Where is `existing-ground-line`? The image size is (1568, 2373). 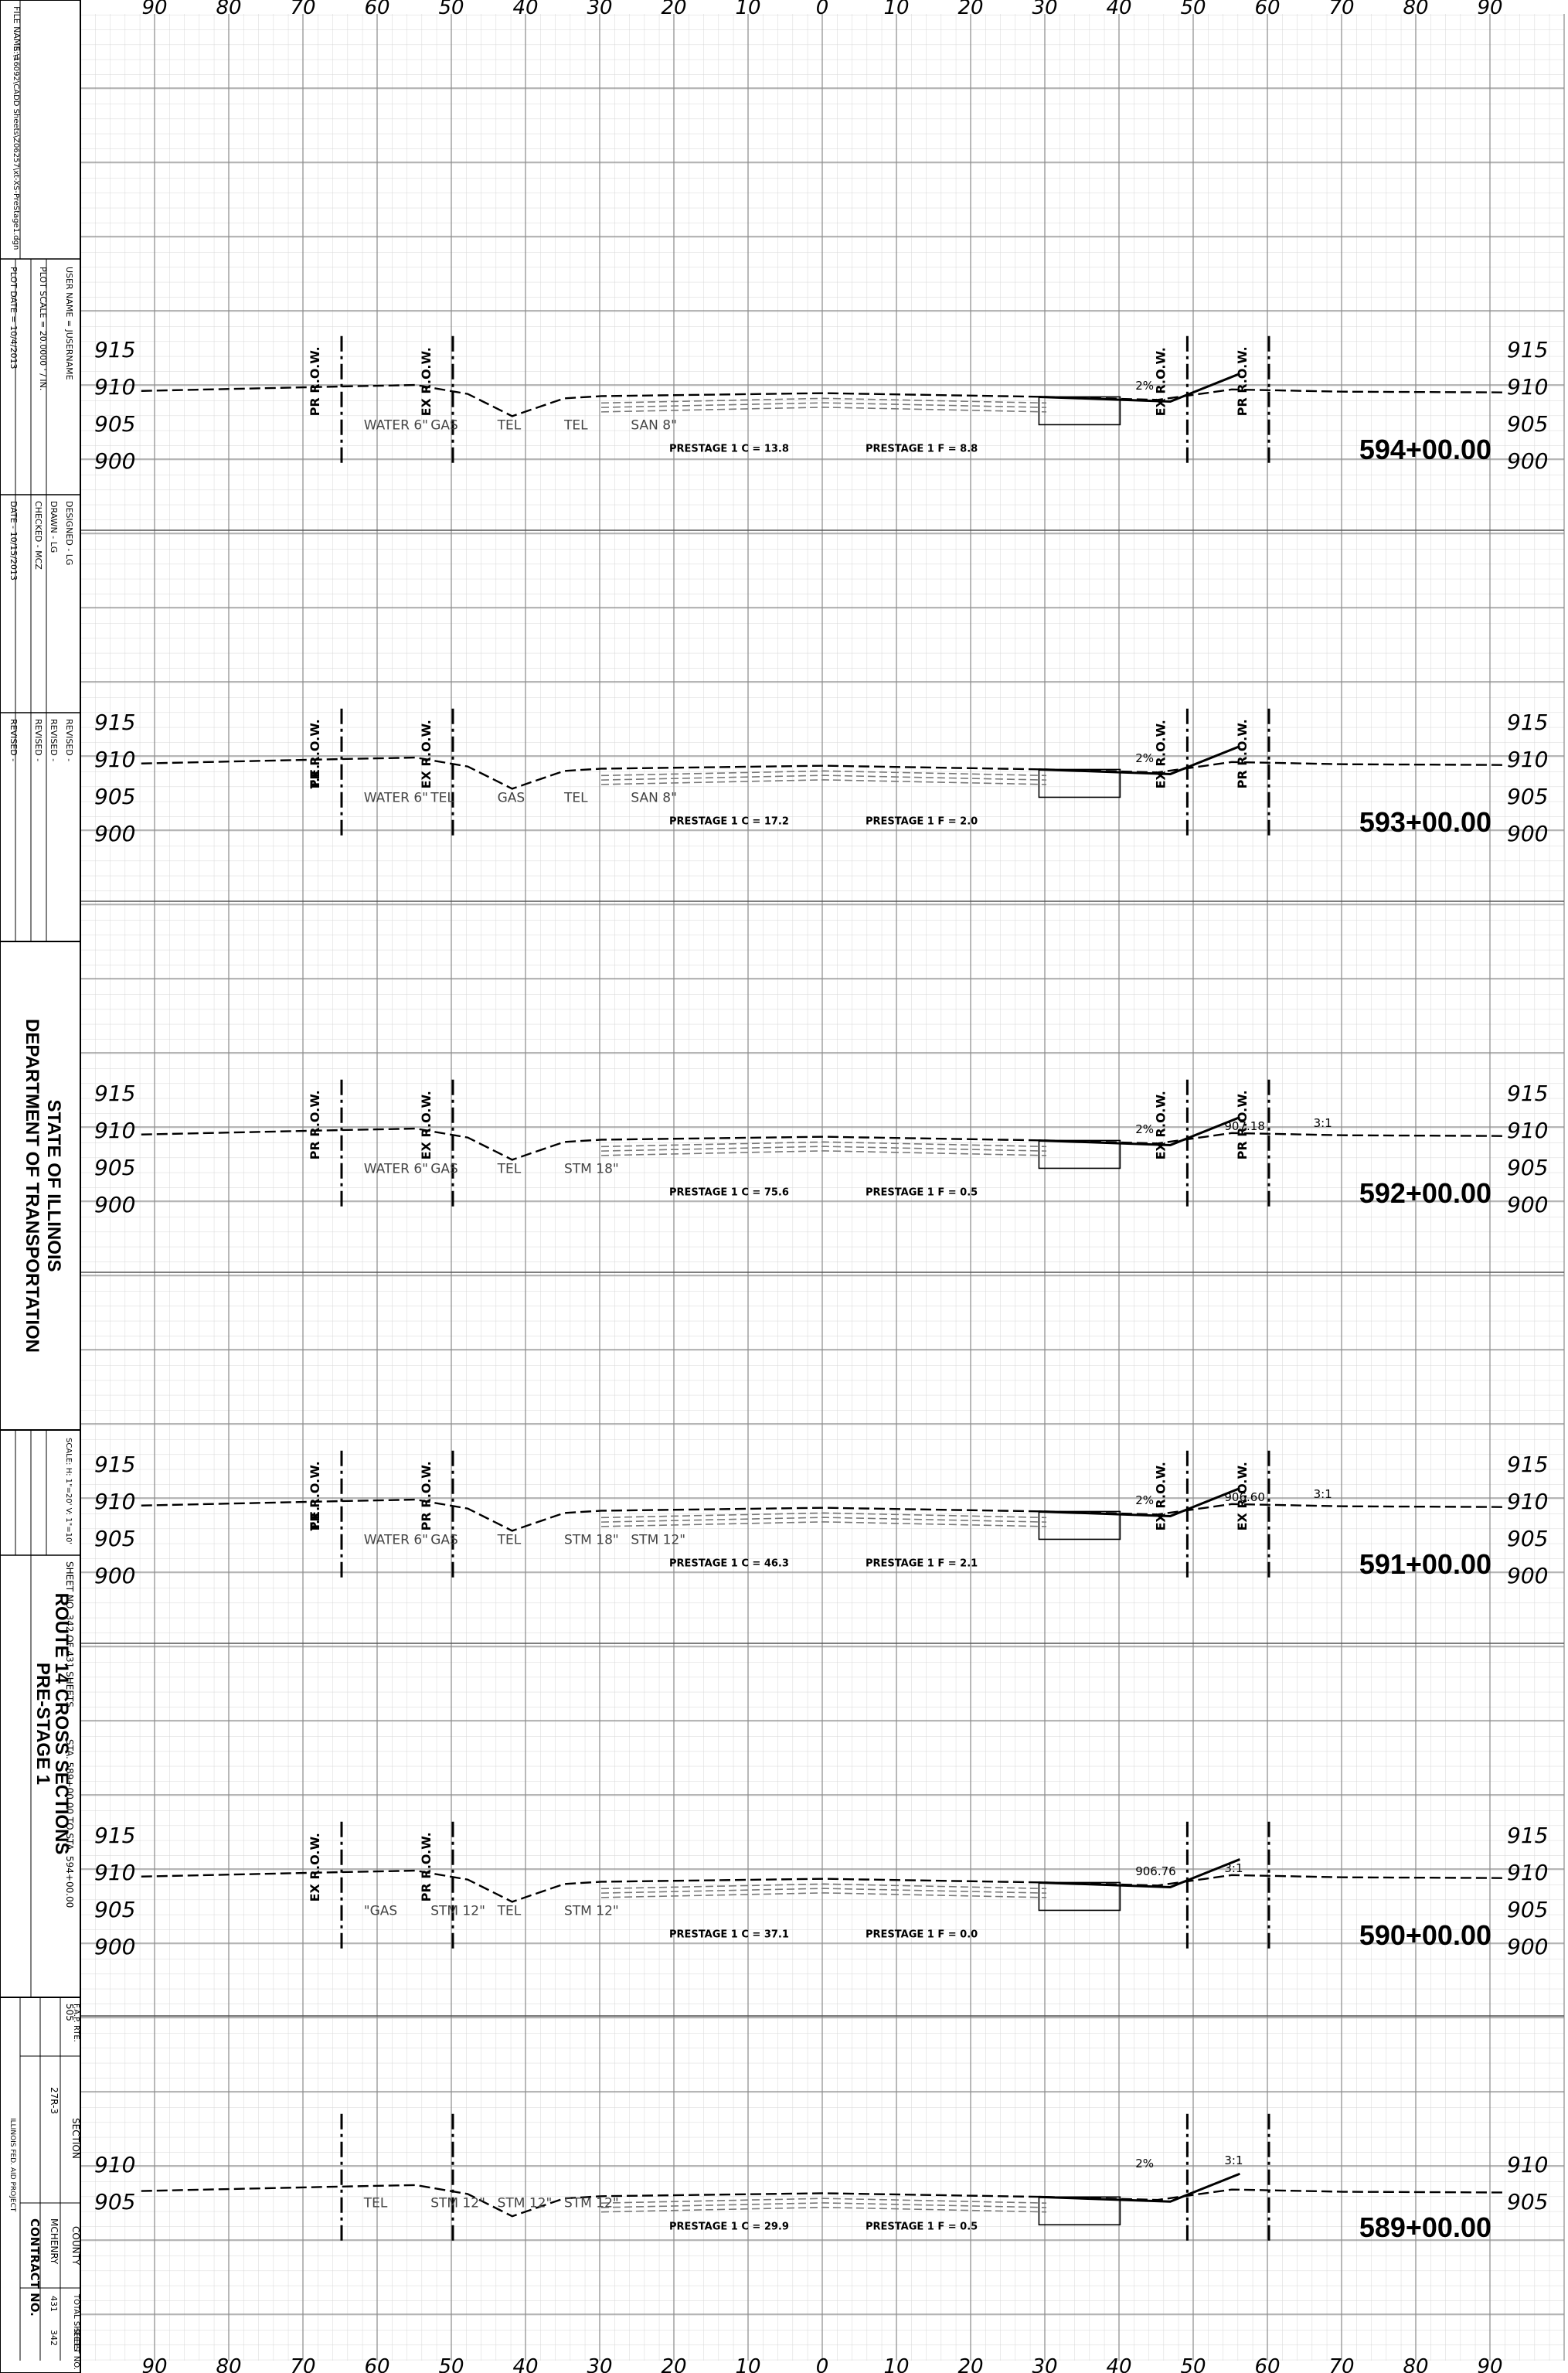
existing-ground-line is located at coordinates (824, 1515).